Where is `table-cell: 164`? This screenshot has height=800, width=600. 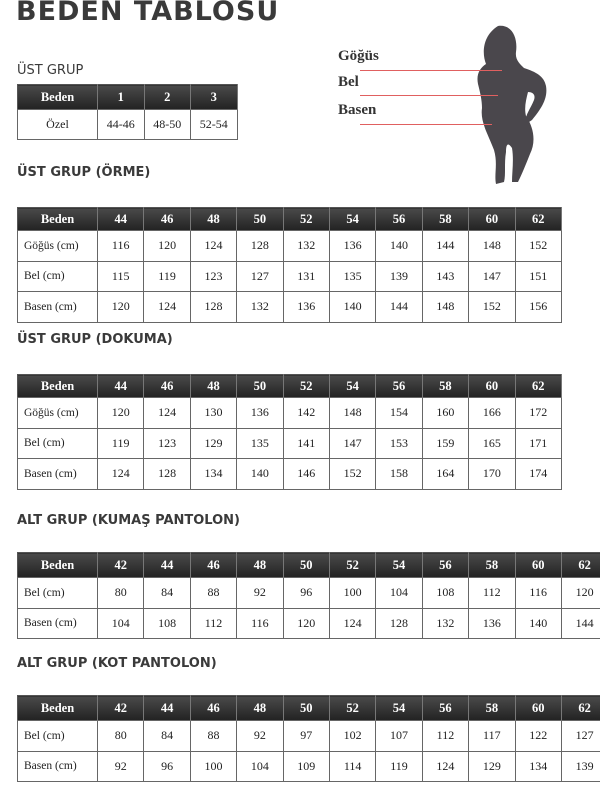
table-cell: 164 is located at coordinates (445, 474).